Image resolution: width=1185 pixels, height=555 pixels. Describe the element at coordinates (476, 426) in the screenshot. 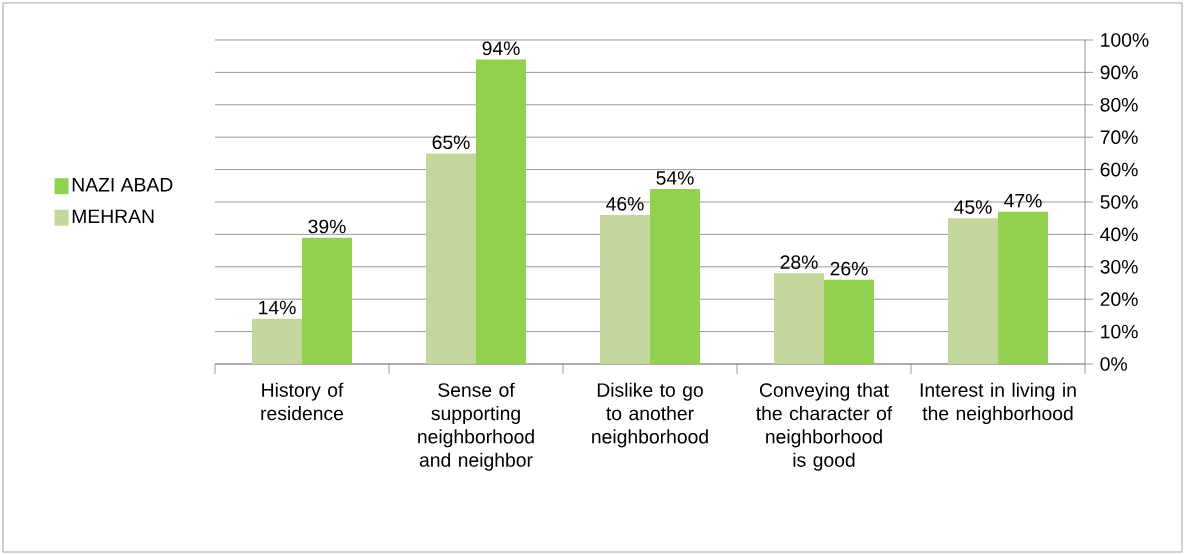

I see `x-tick-label: Sense of supporting neighborhood and neighbor` at that location.